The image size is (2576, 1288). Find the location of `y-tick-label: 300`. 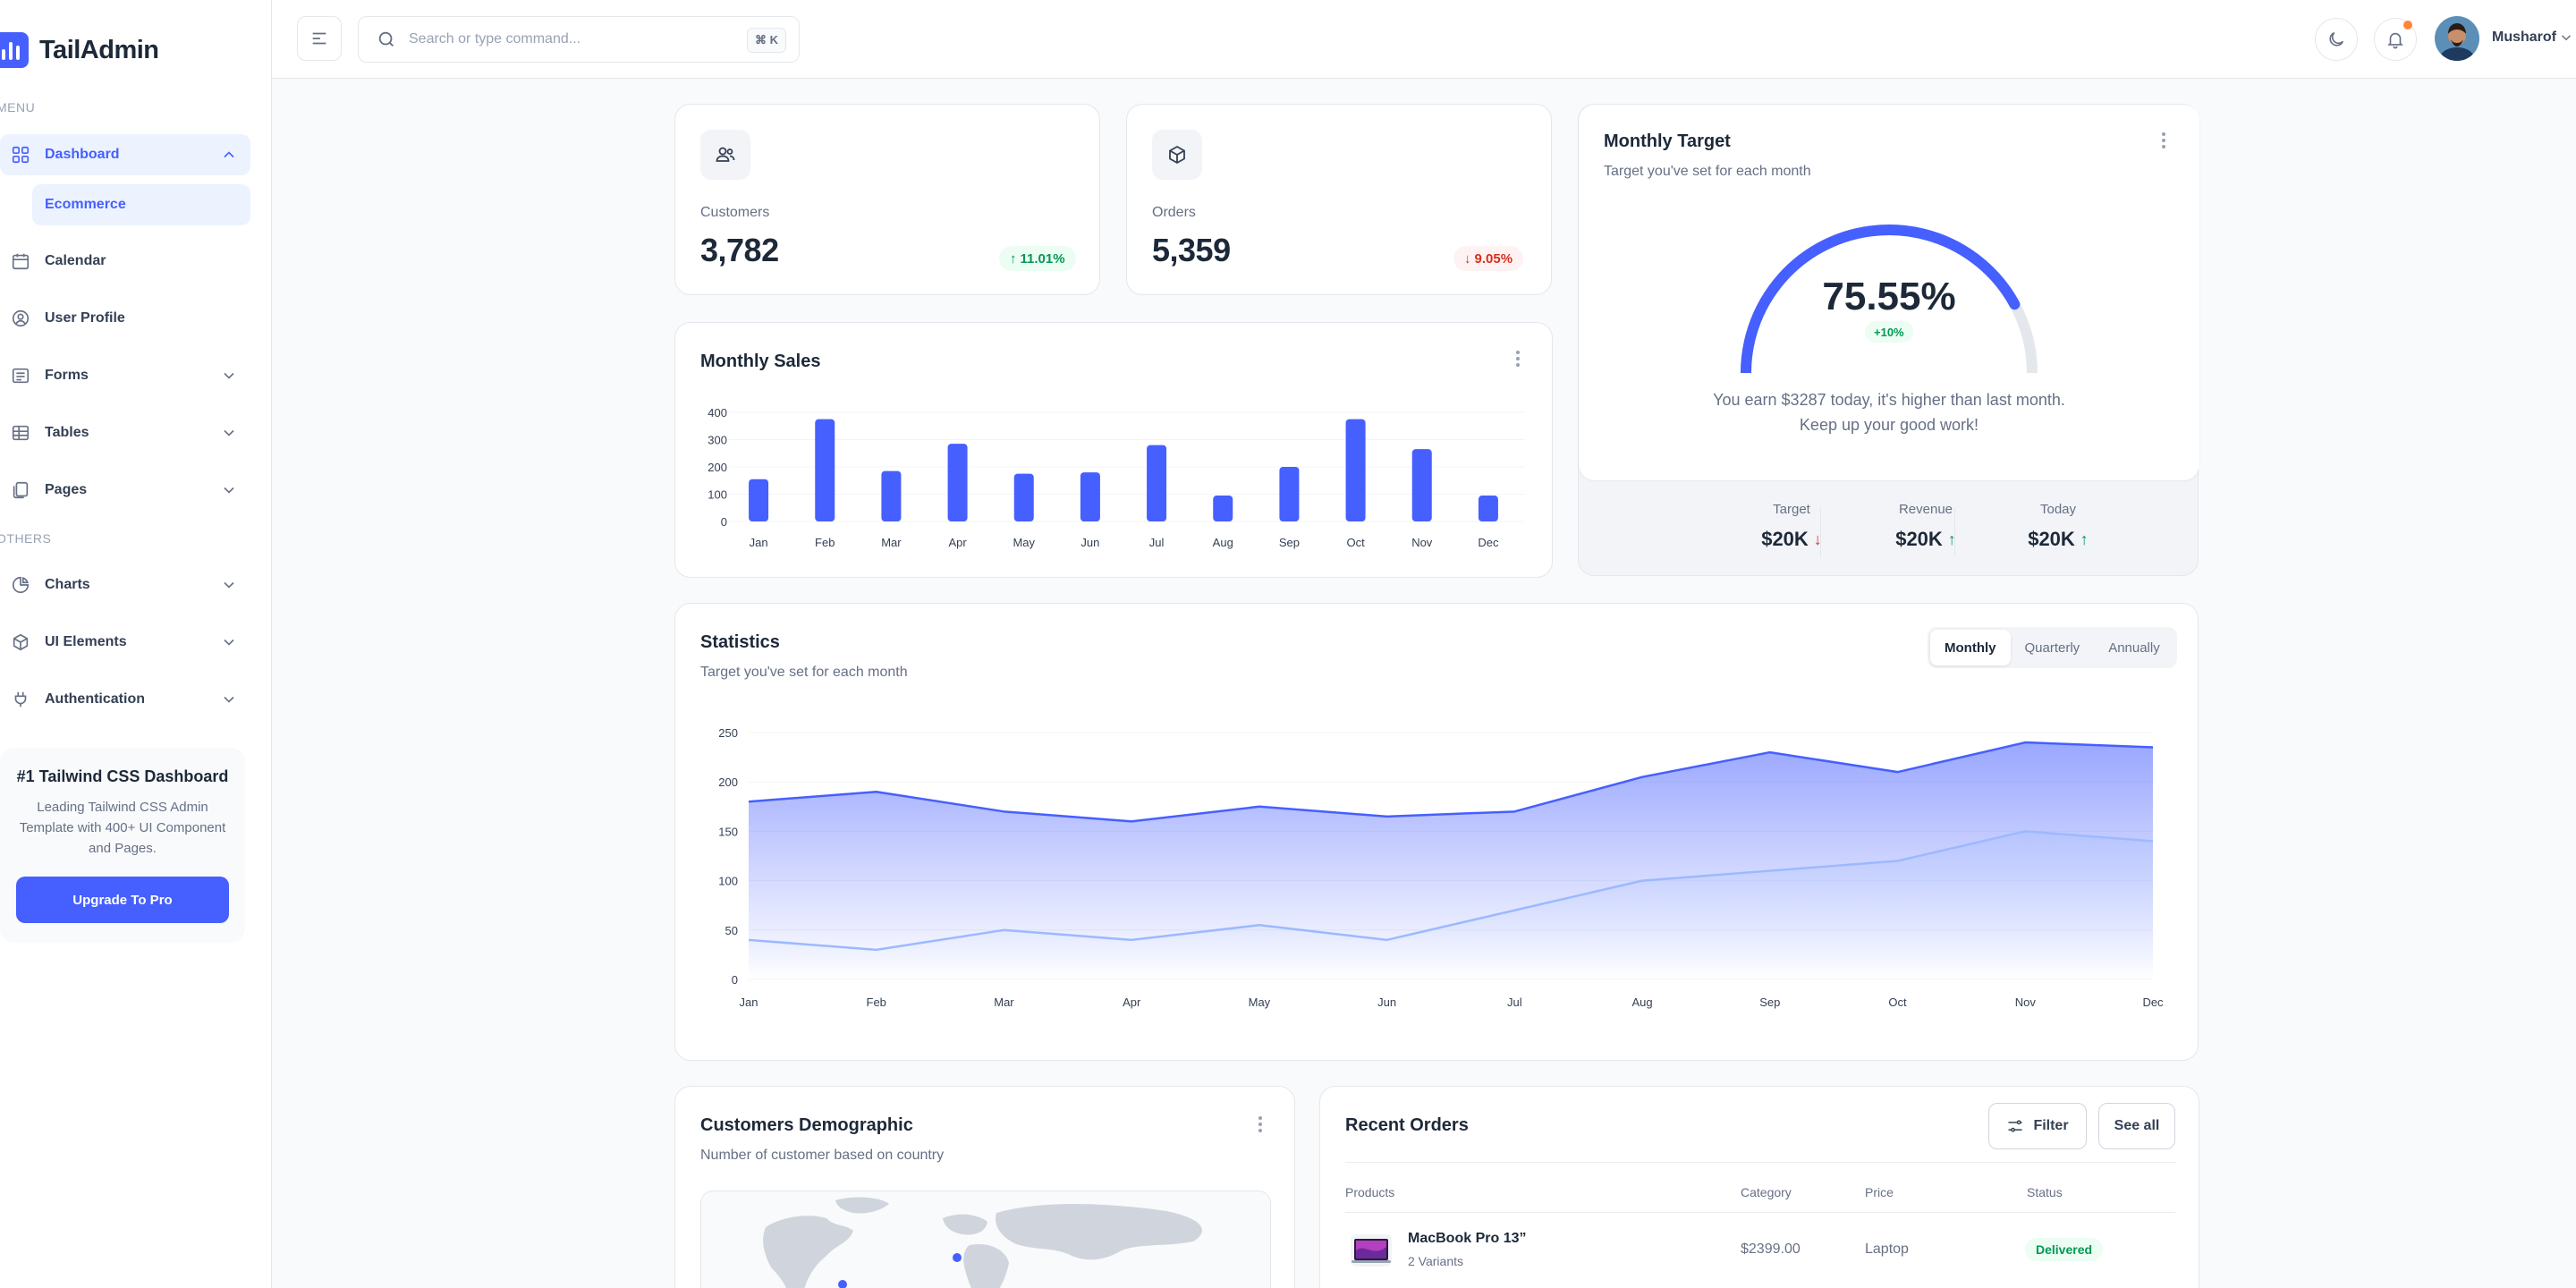

y-tick-label: 300 is located at coordinates (717, 440).